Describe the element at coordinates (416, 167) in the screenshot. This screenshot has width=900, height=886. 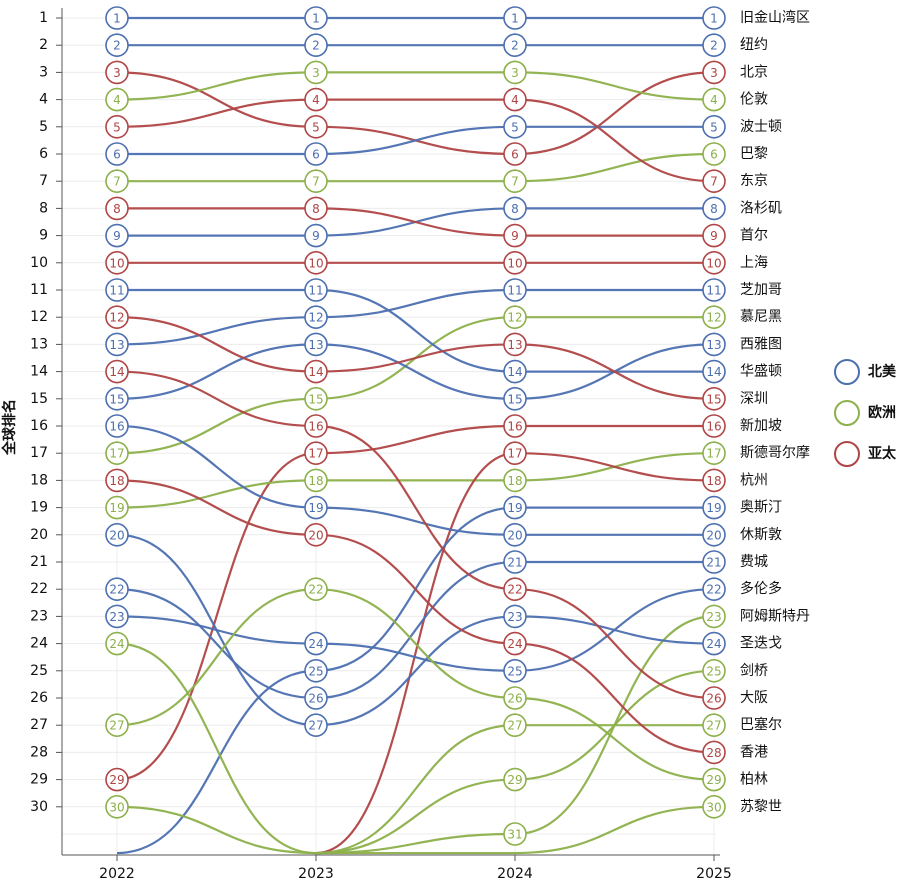
I see `series-line-巴黎` at that location.